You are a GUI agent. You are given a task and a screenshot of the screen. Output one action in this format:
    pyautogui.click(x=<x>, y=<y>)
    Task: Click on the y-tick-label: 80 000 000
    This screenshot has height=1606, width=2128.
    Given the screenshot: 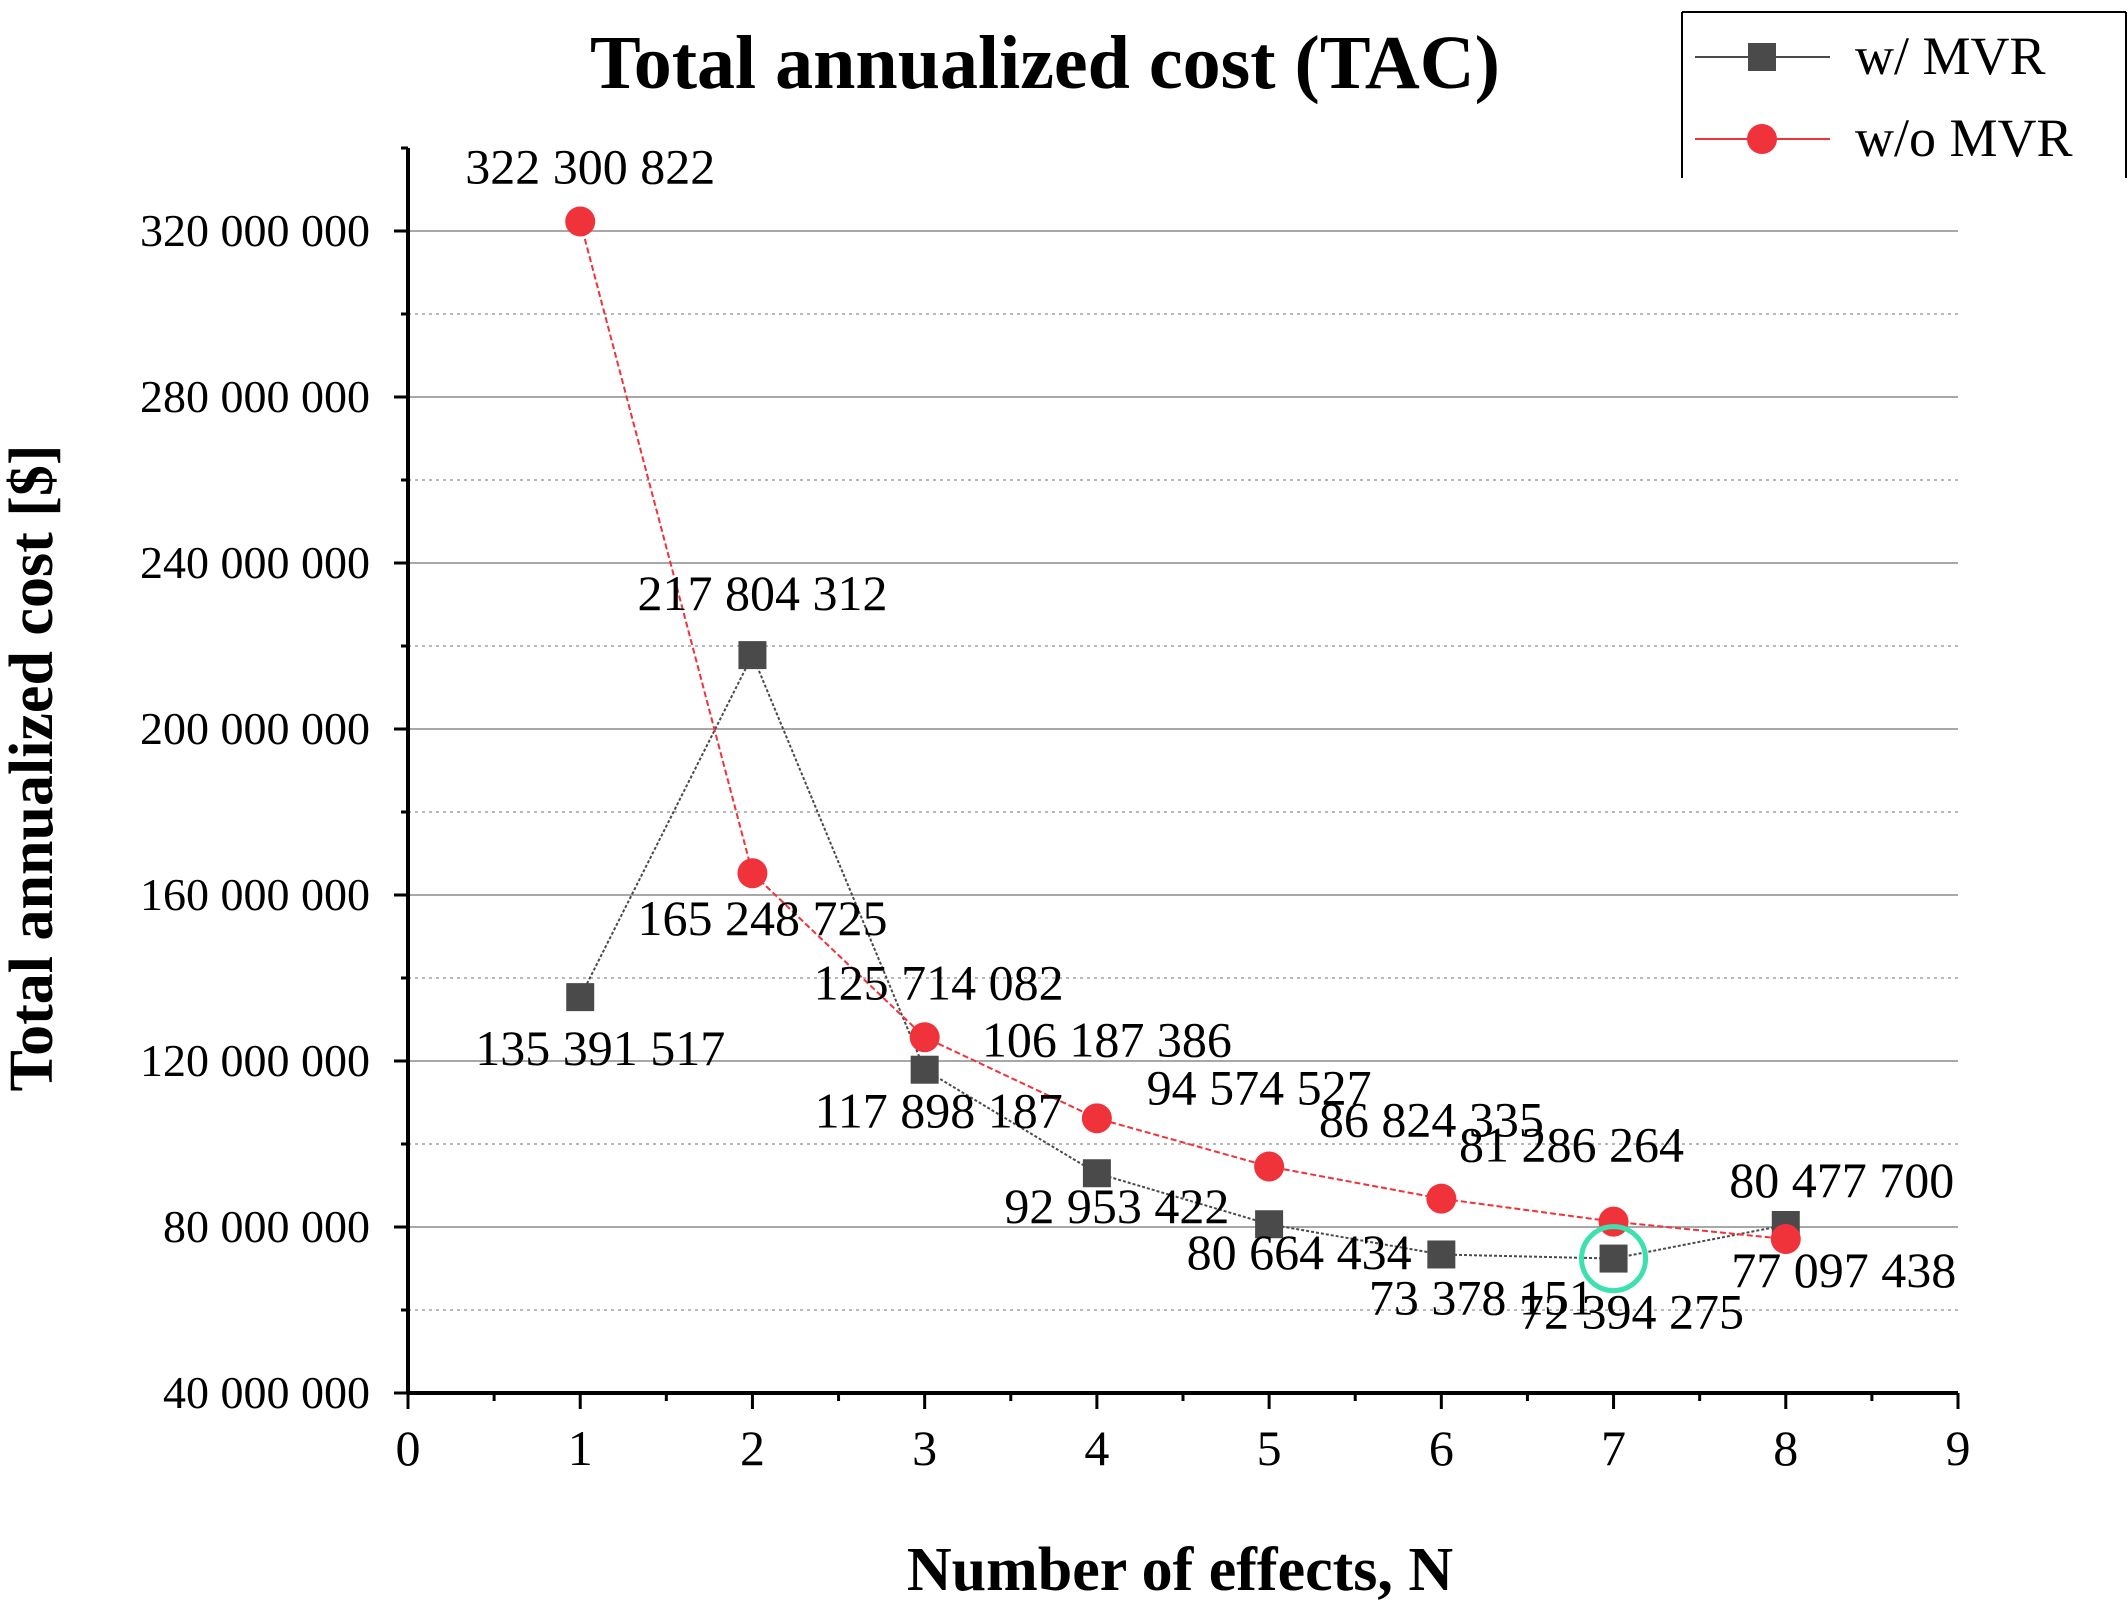 What is the action you would take?
    pyautogui.click(x=266, y=1226)
    